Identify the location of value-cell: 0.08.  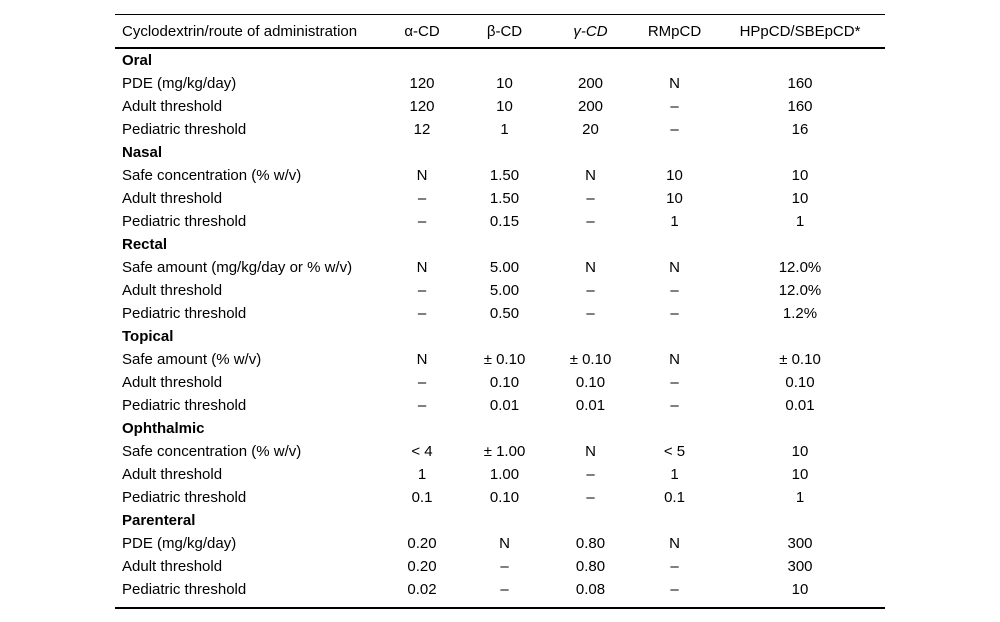
(590, 589).